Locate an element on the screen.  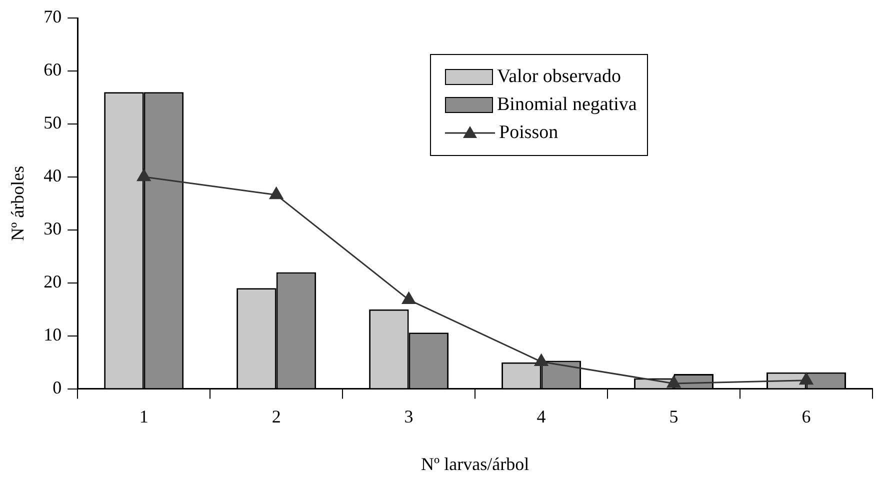
x-axis-title: Nº larvas/árbol is located at coordinates (475, 464).